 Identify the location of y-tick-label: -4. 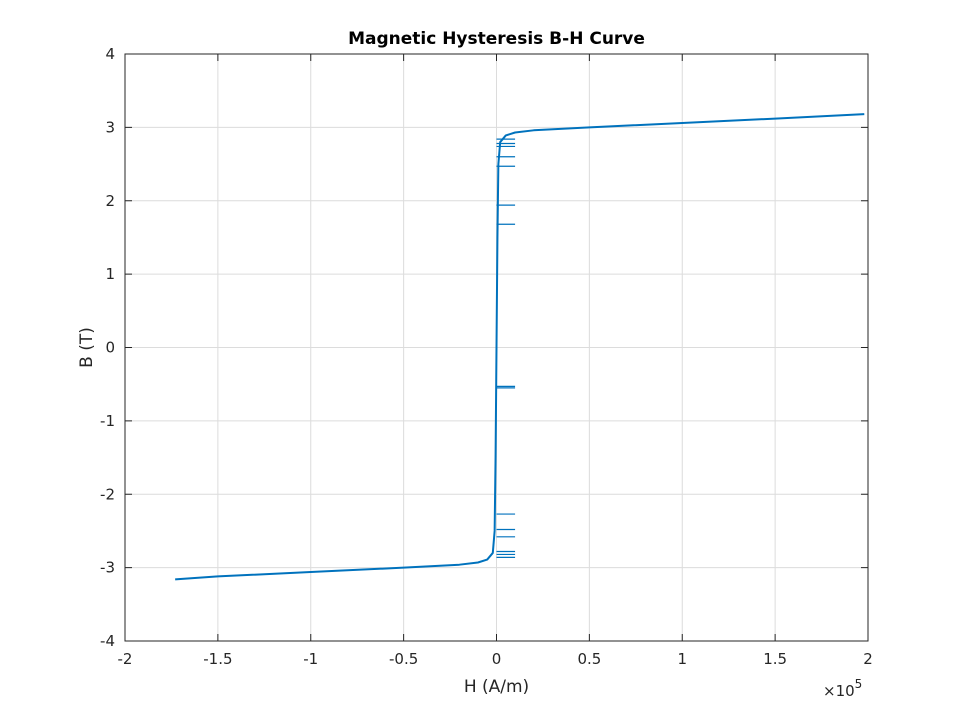
(107, 641).